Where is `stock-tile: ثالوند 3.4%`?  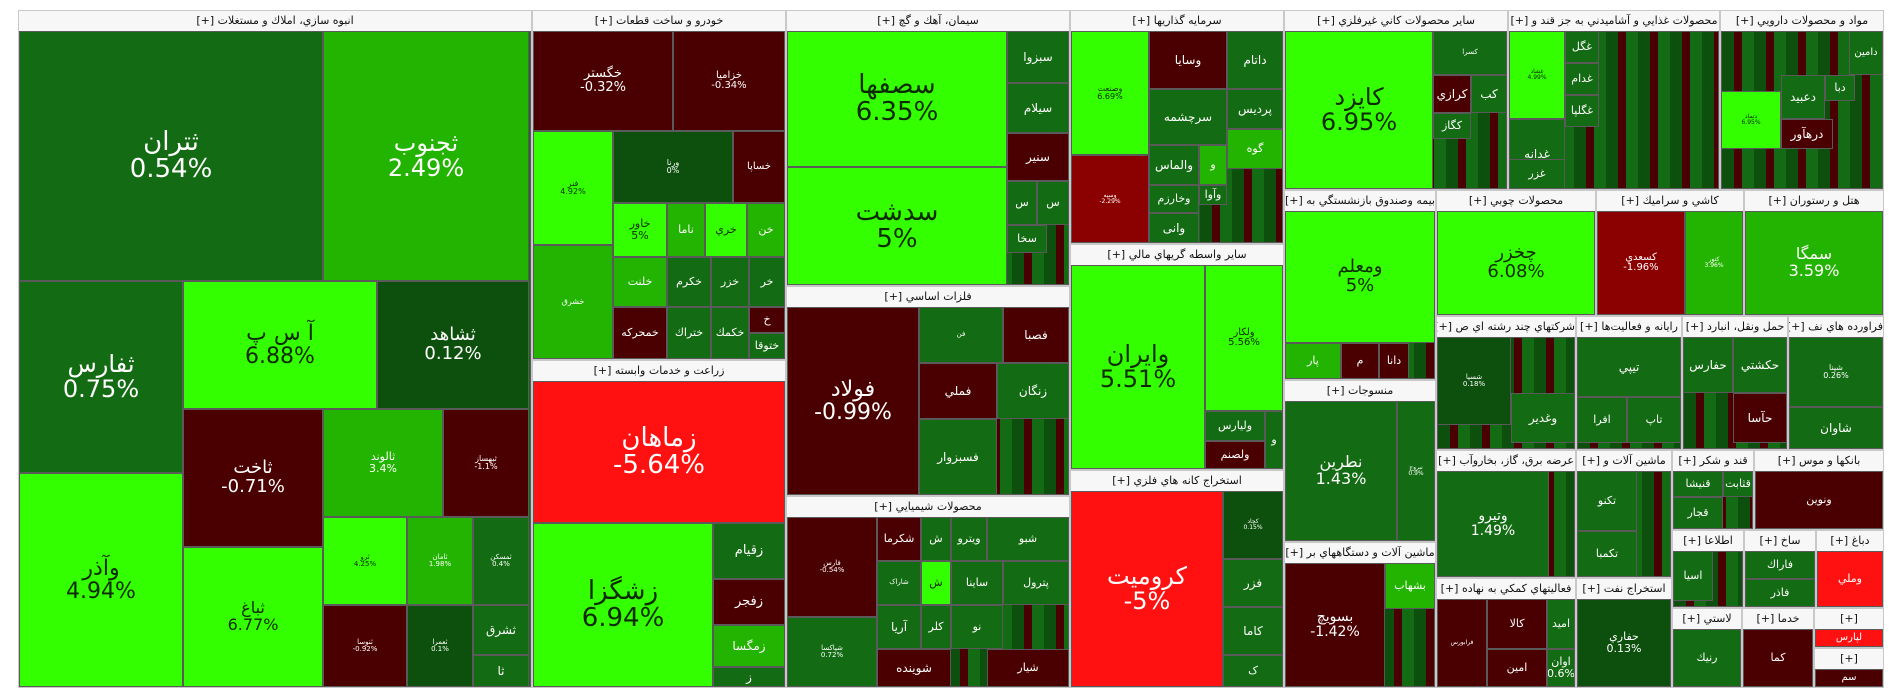
stock-tile: ثالوند 3.4% is located at coordinates (383, 463).